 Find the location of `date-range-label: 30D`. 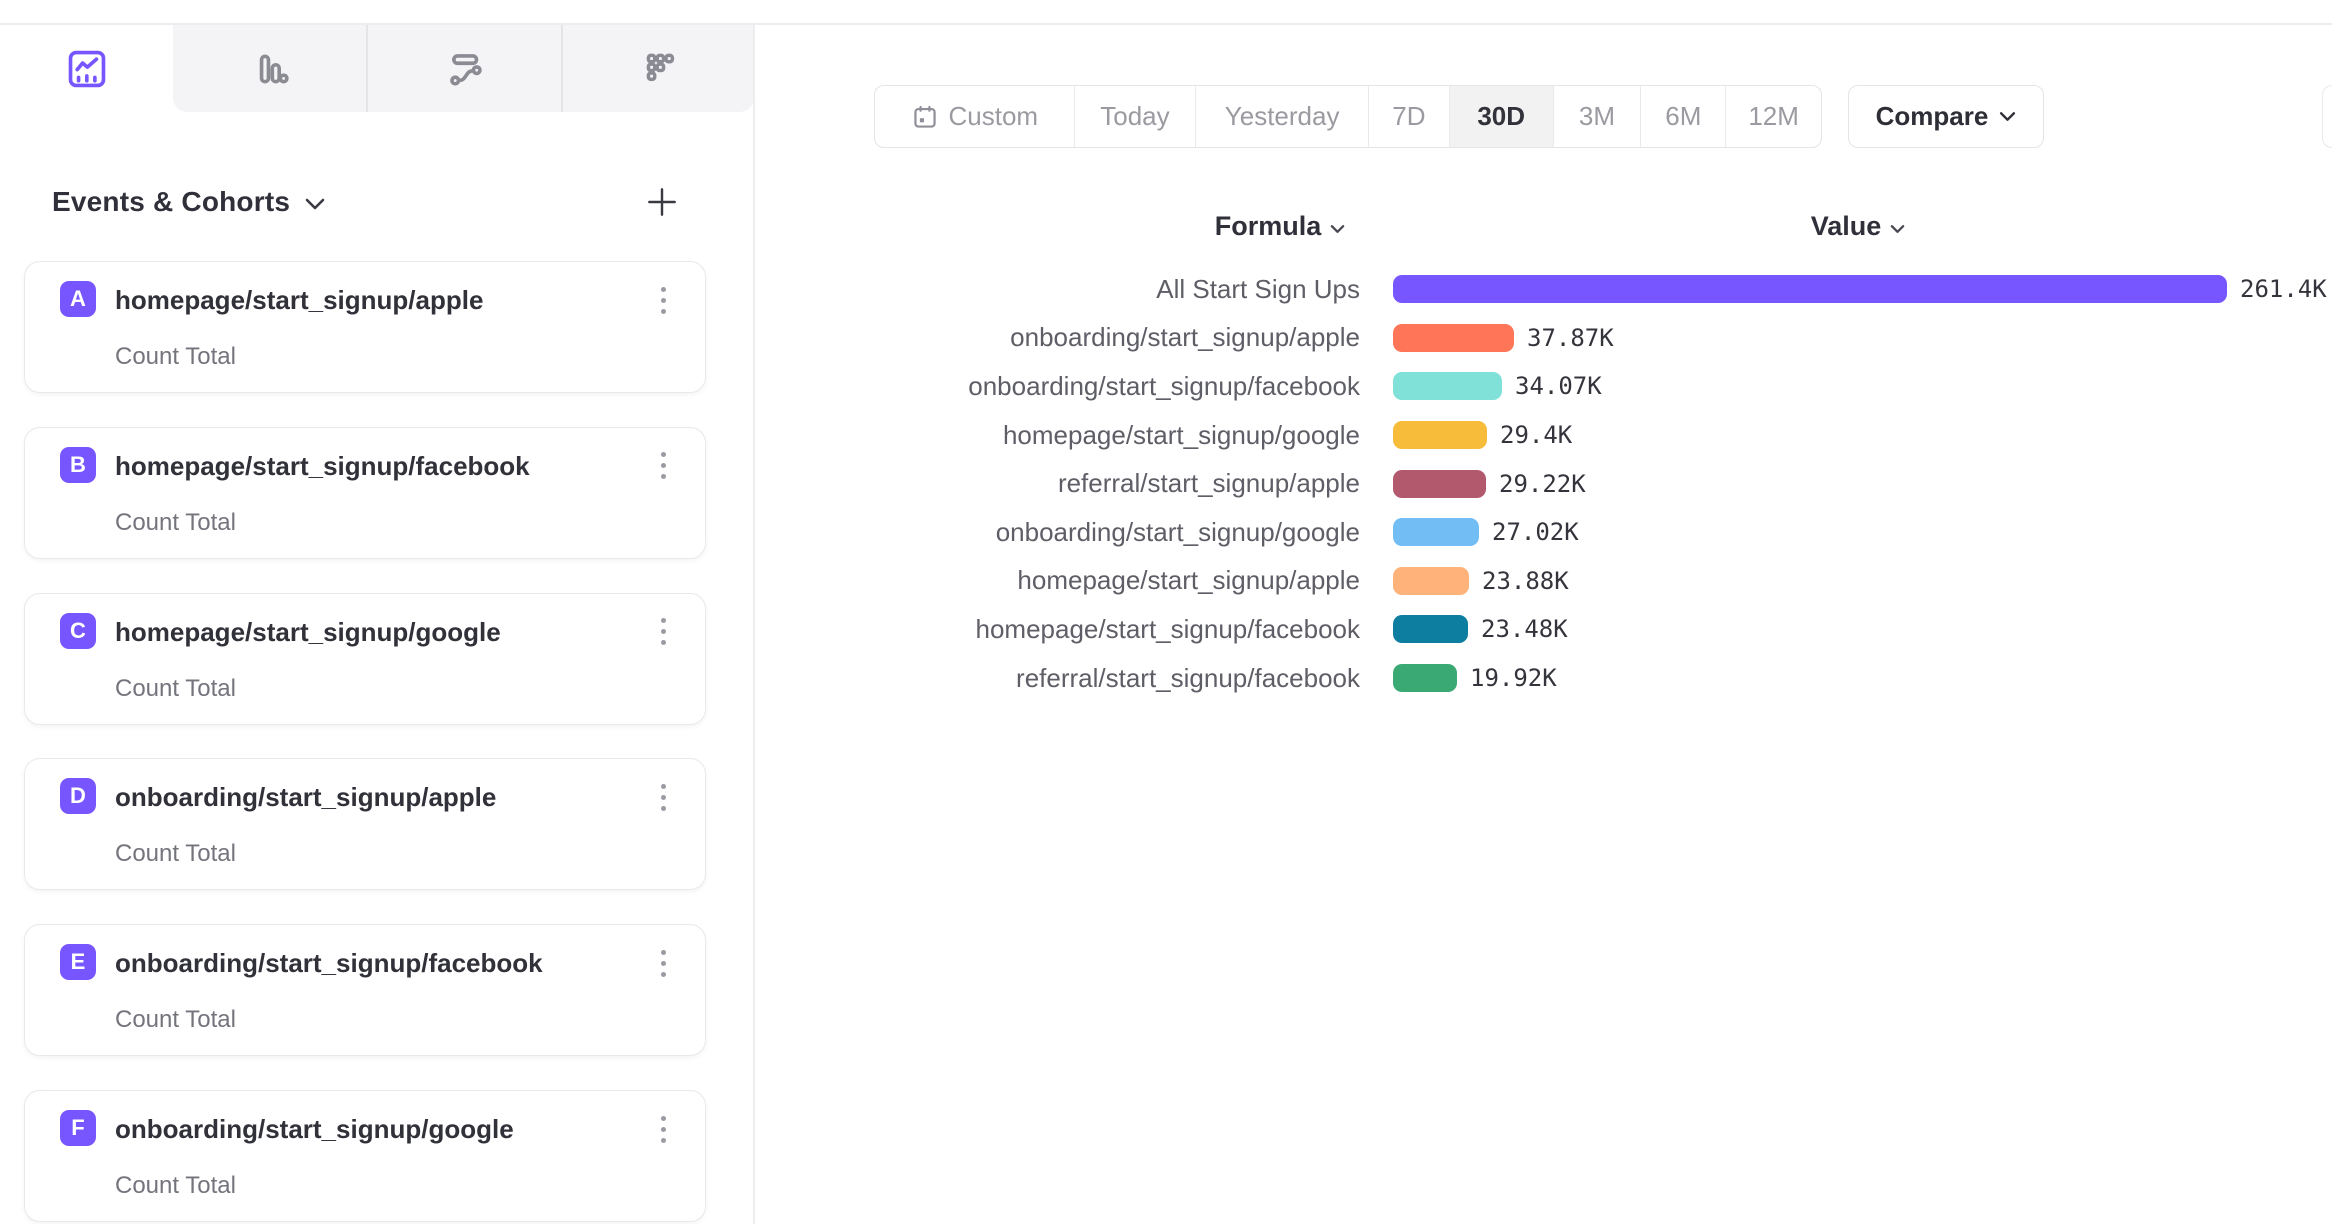

date-range-label: 30D is located at coordinates (1501, 116).